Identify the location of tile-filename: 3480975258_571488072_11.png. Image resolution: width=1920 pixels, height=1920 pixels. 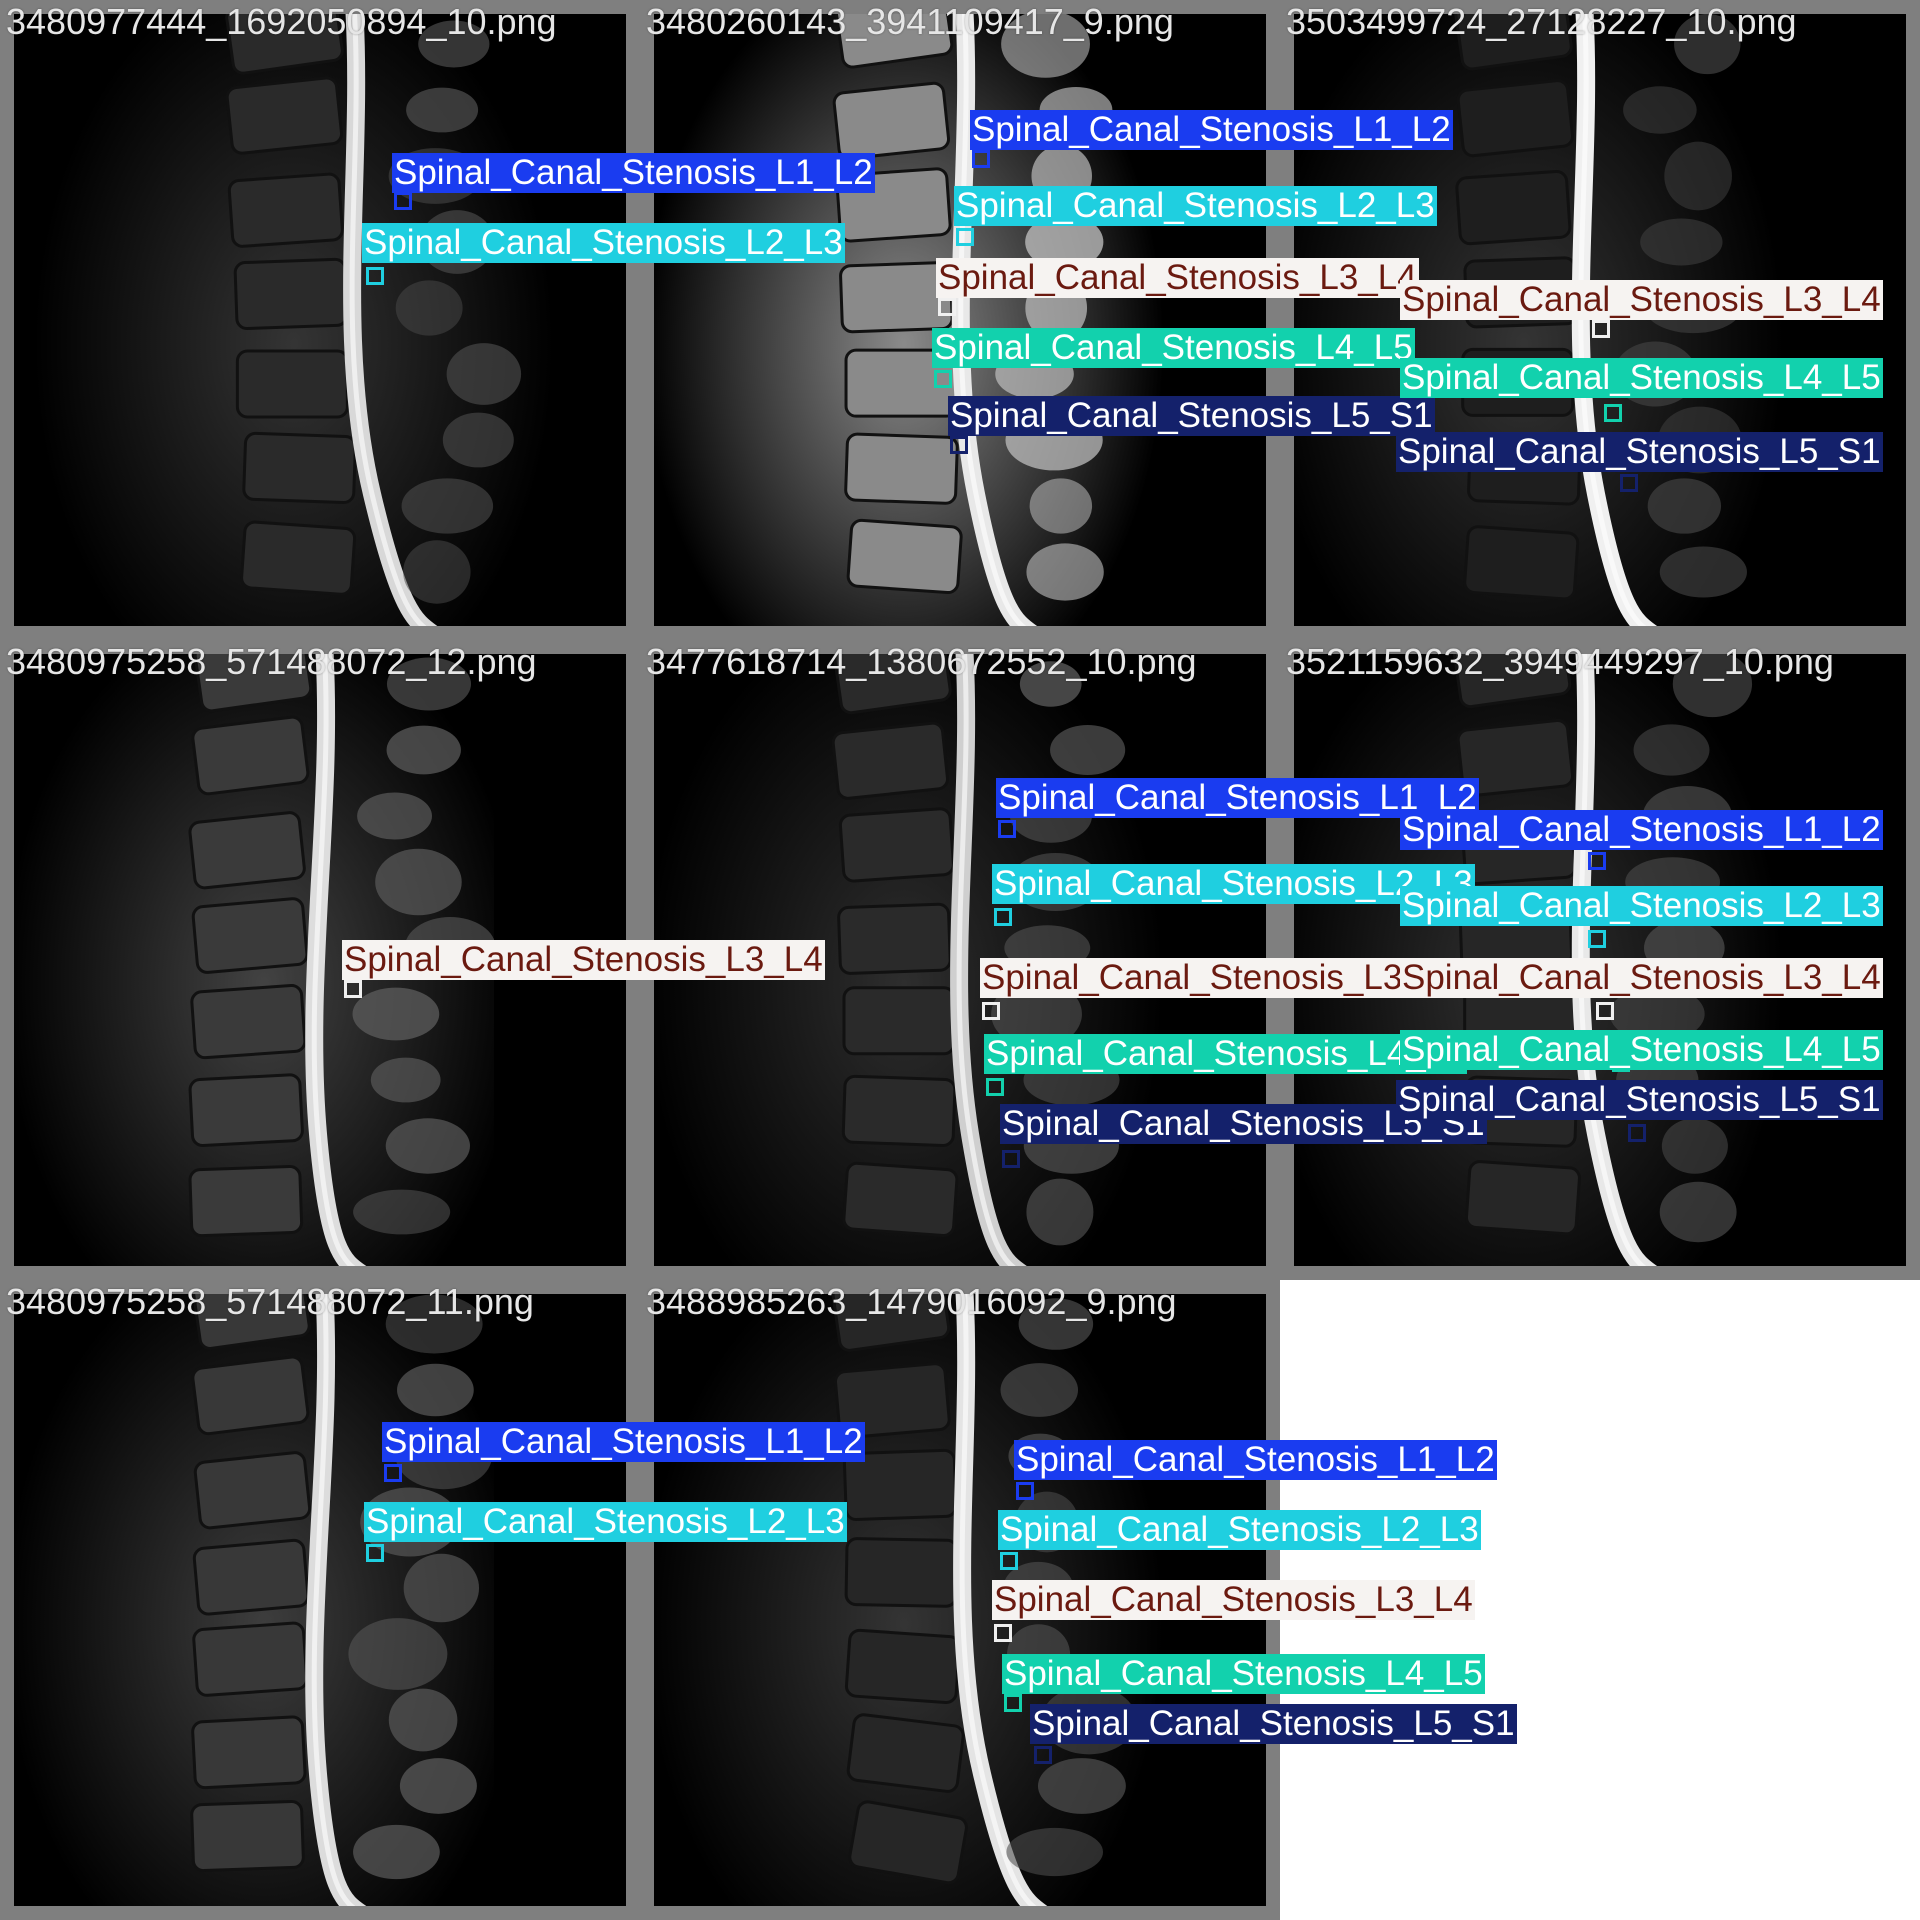
(270, 1301).